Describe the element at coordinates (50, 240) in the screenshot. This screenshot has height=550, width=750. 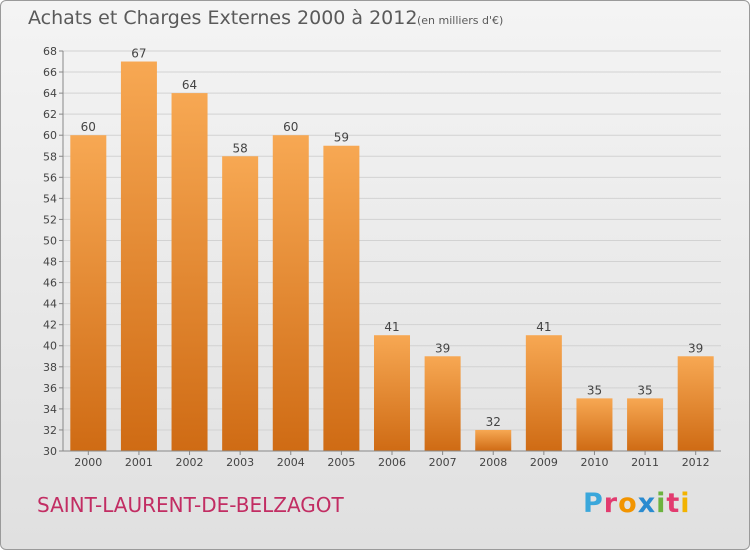
I see `y-tick-label: 50` at that location.